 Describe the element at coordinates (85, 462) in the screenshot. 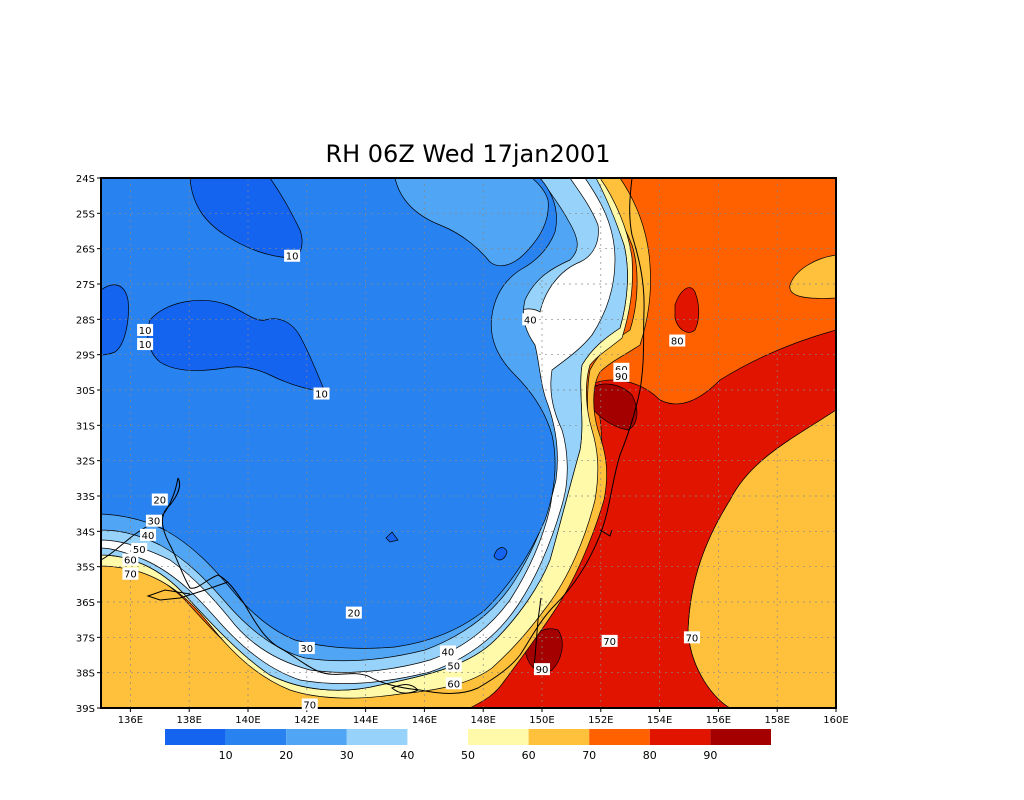

I see `lat-tick-label: 32S` at that location.